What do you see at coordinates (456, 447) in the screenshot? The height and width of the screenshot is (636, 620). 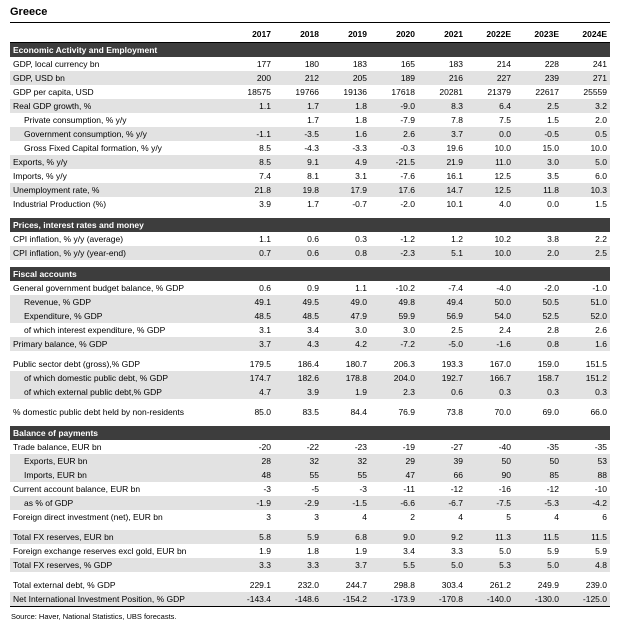 I see `cell-value: -27` at bounding box center [456, 447].